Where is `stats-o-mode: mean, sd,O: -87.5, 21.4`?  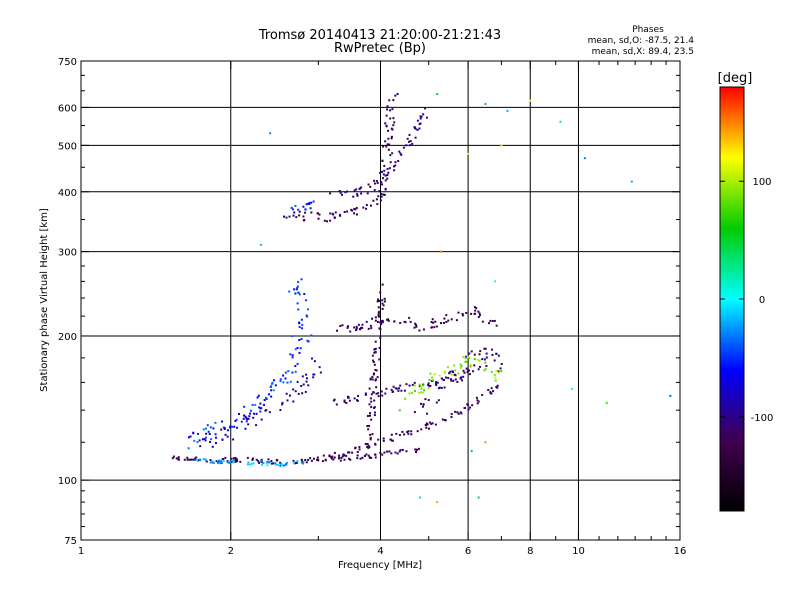
stats-o-mode: mean, sd,O: -87.5, 21.4 is located at coordinates (641, 41).